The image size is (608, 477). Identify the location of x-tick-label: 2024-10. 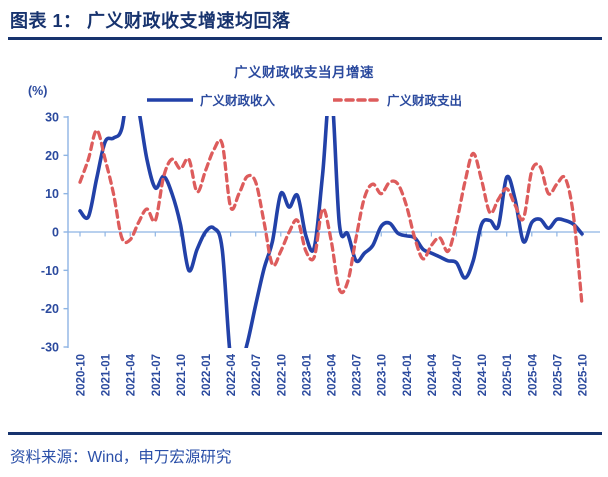
(483, 375).